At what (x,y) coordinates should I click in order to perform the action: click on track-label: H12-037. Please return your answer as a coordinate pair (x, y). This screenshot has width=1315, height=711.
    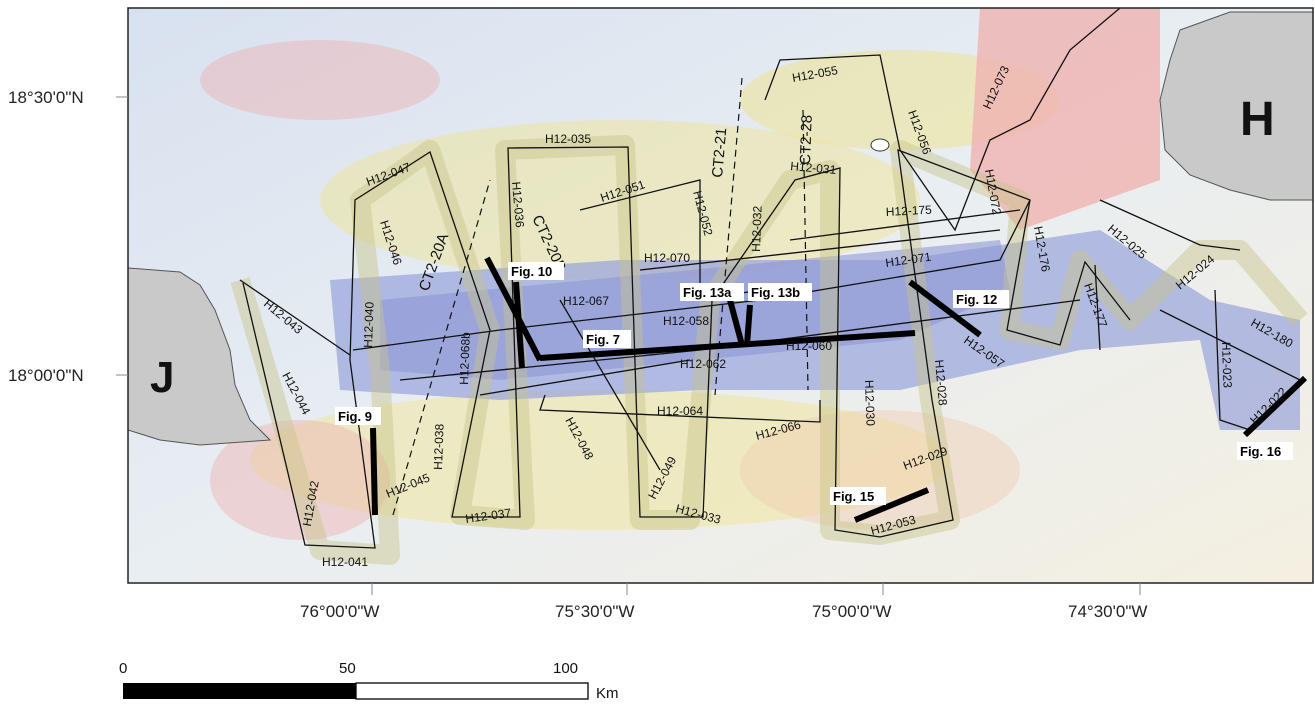
    Looking at the image, I should click on (488, 516).